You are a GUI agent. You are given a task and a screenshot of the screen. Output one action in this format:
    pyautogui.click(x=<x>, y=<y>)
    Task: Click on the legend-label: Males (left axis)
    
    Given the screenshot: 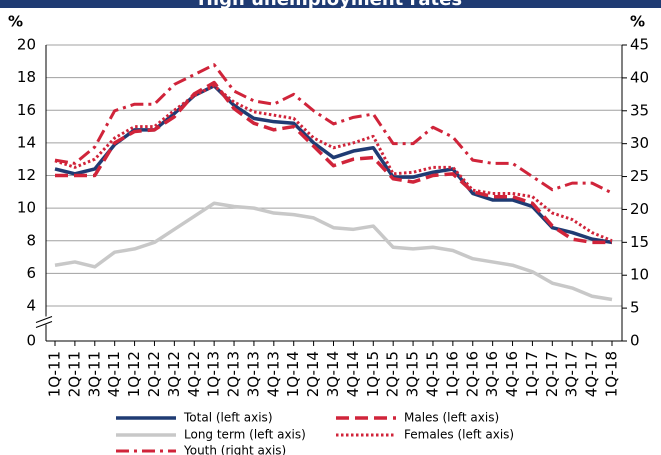 What is the action you would take?
    pyautogui.click(x=451, y=418)
    